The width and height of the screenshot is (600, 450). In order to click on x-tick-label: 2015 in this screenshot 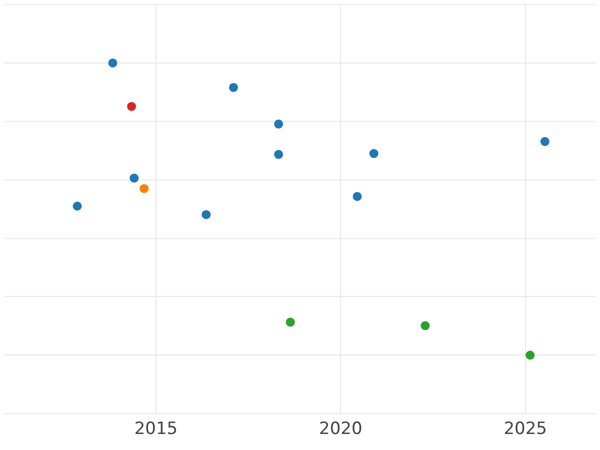, I will do `click(156, 429)`.